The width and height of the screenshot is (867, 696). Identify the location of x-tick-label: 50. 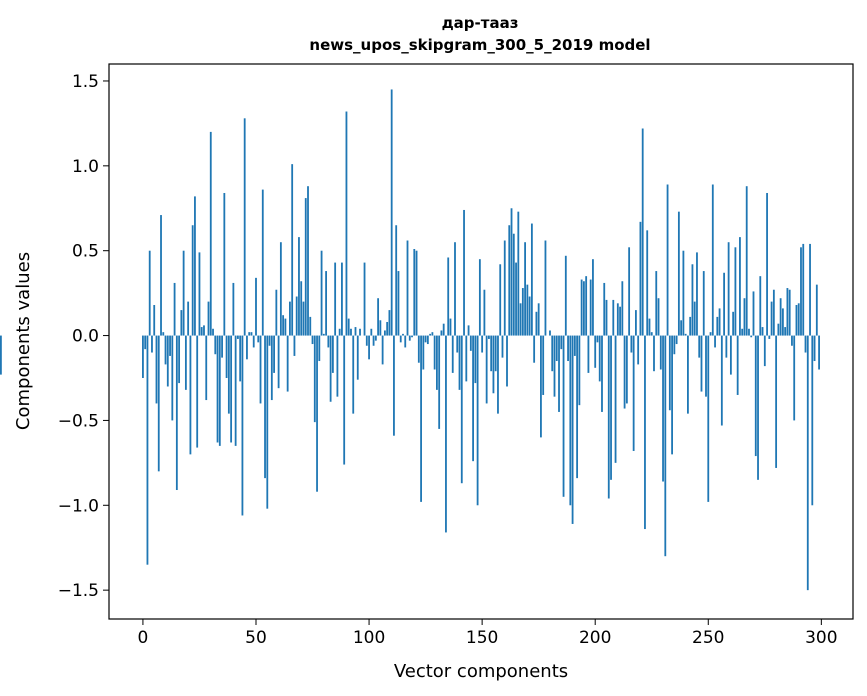
(256, 638).